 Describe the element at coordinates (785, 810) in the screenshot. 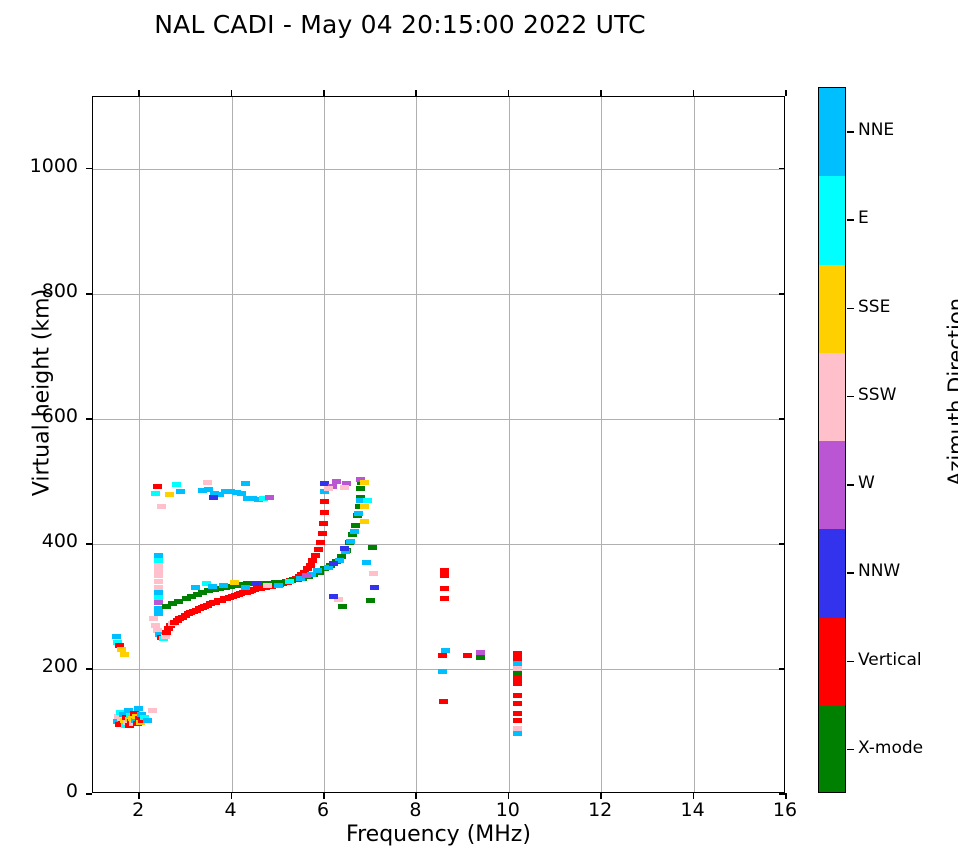

I see `x-tick-label: 16` at that location.